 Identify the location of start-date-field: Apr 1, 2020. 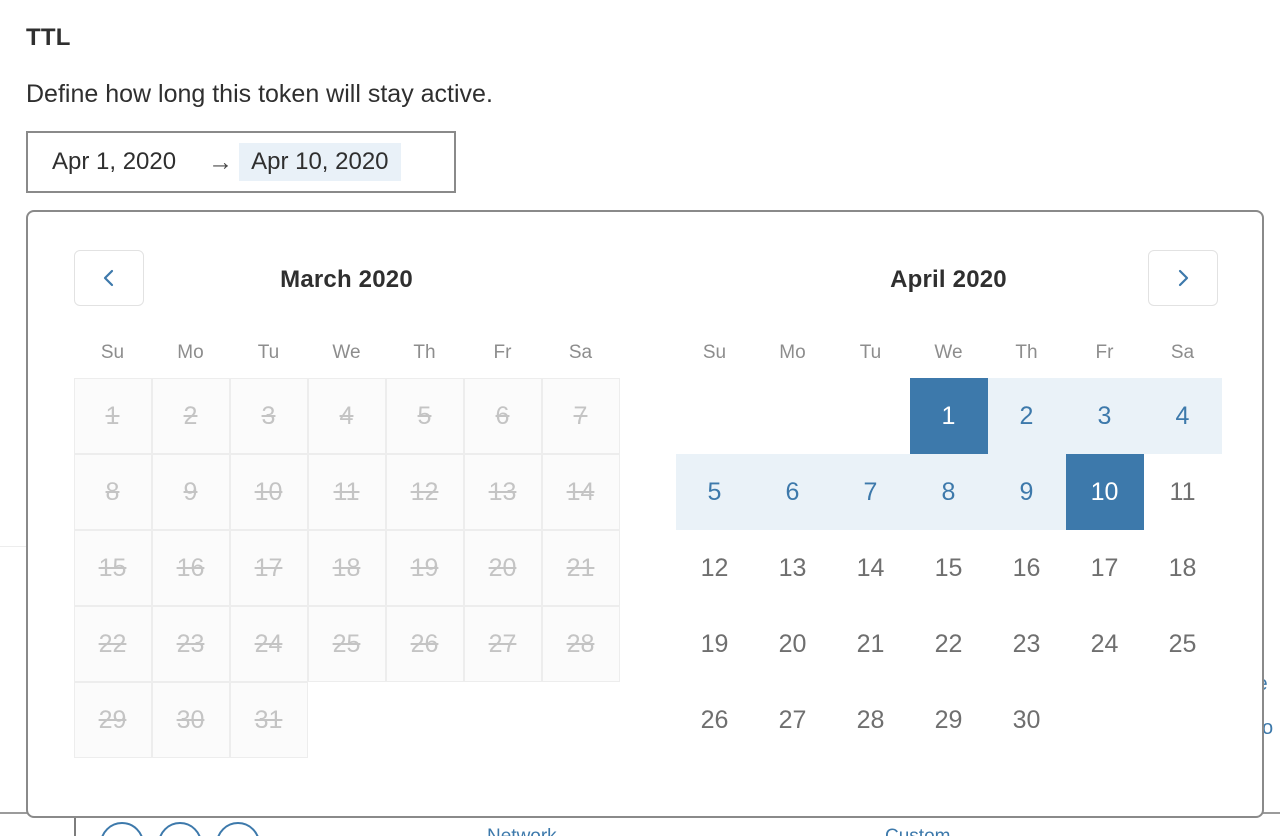
(114, 161).